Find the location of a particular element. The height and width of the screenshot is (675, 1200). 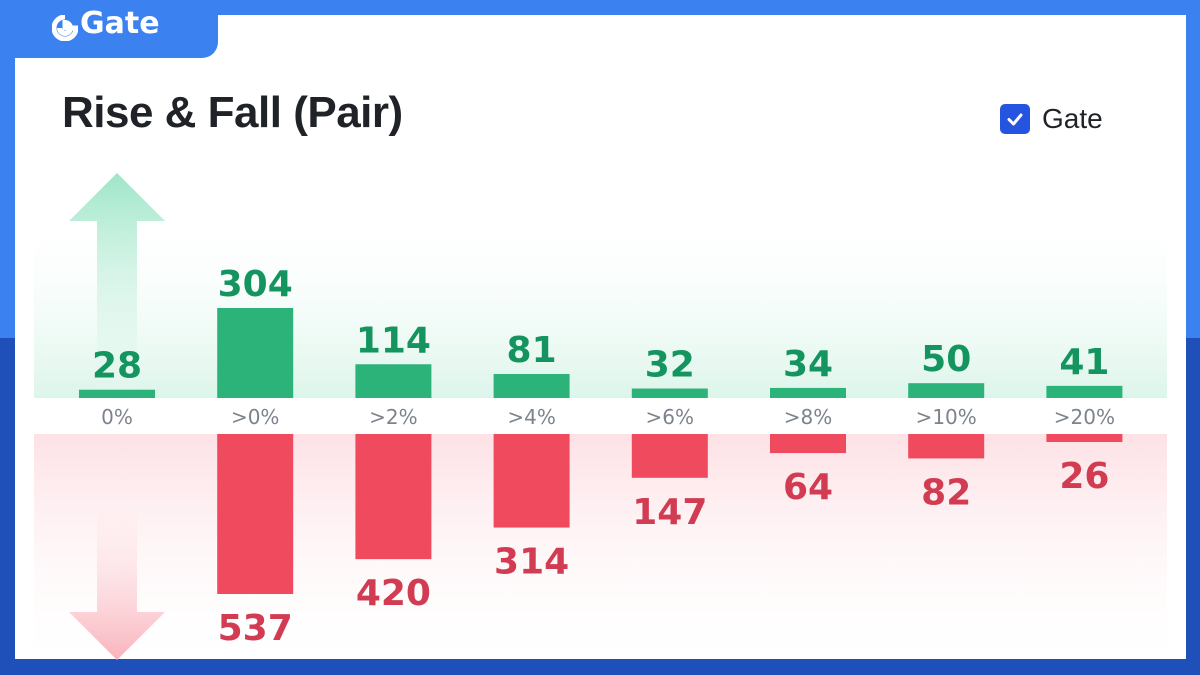

fall-value-label-2: 420 is located at coordinates (393, 593).